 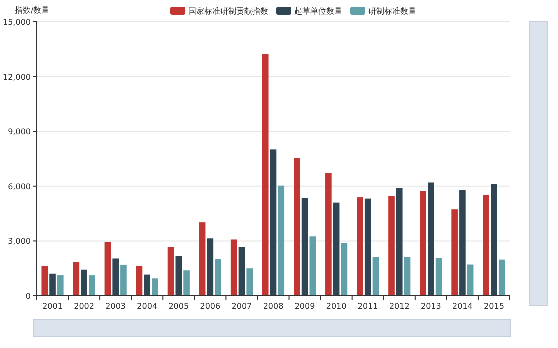 What do you see at coordinates (368, 306) in the screenshot?
I see `x-tick-label: 2011` at bounding box center [368, 306].